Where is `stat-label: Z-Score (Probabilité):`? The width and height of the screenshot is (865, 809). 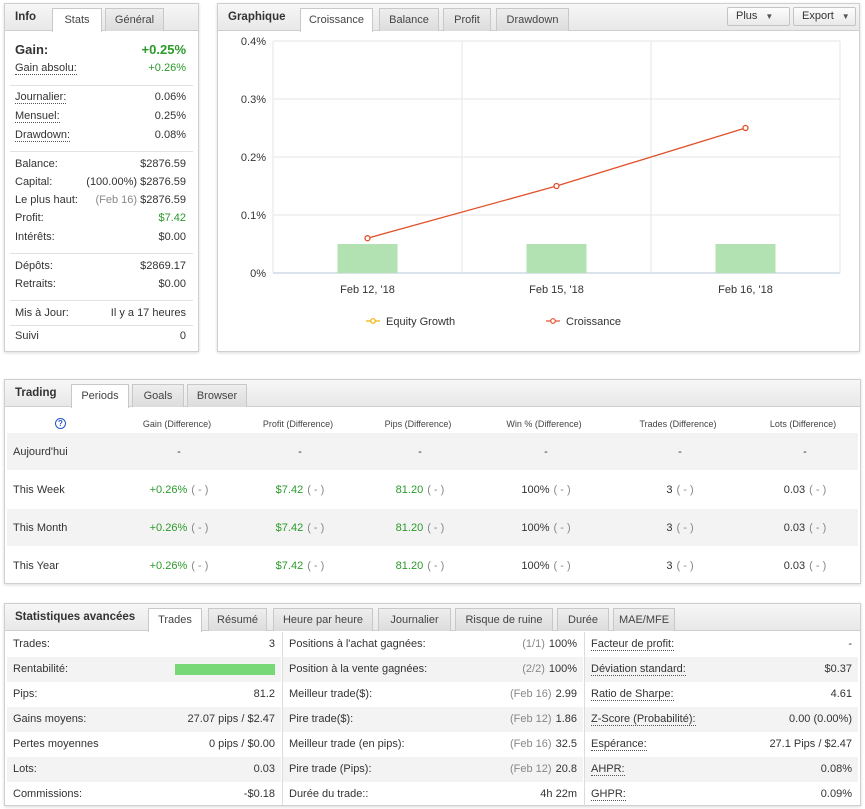
stat-label: Z-Score (Probabilité): is located at coordinates (643, 719).